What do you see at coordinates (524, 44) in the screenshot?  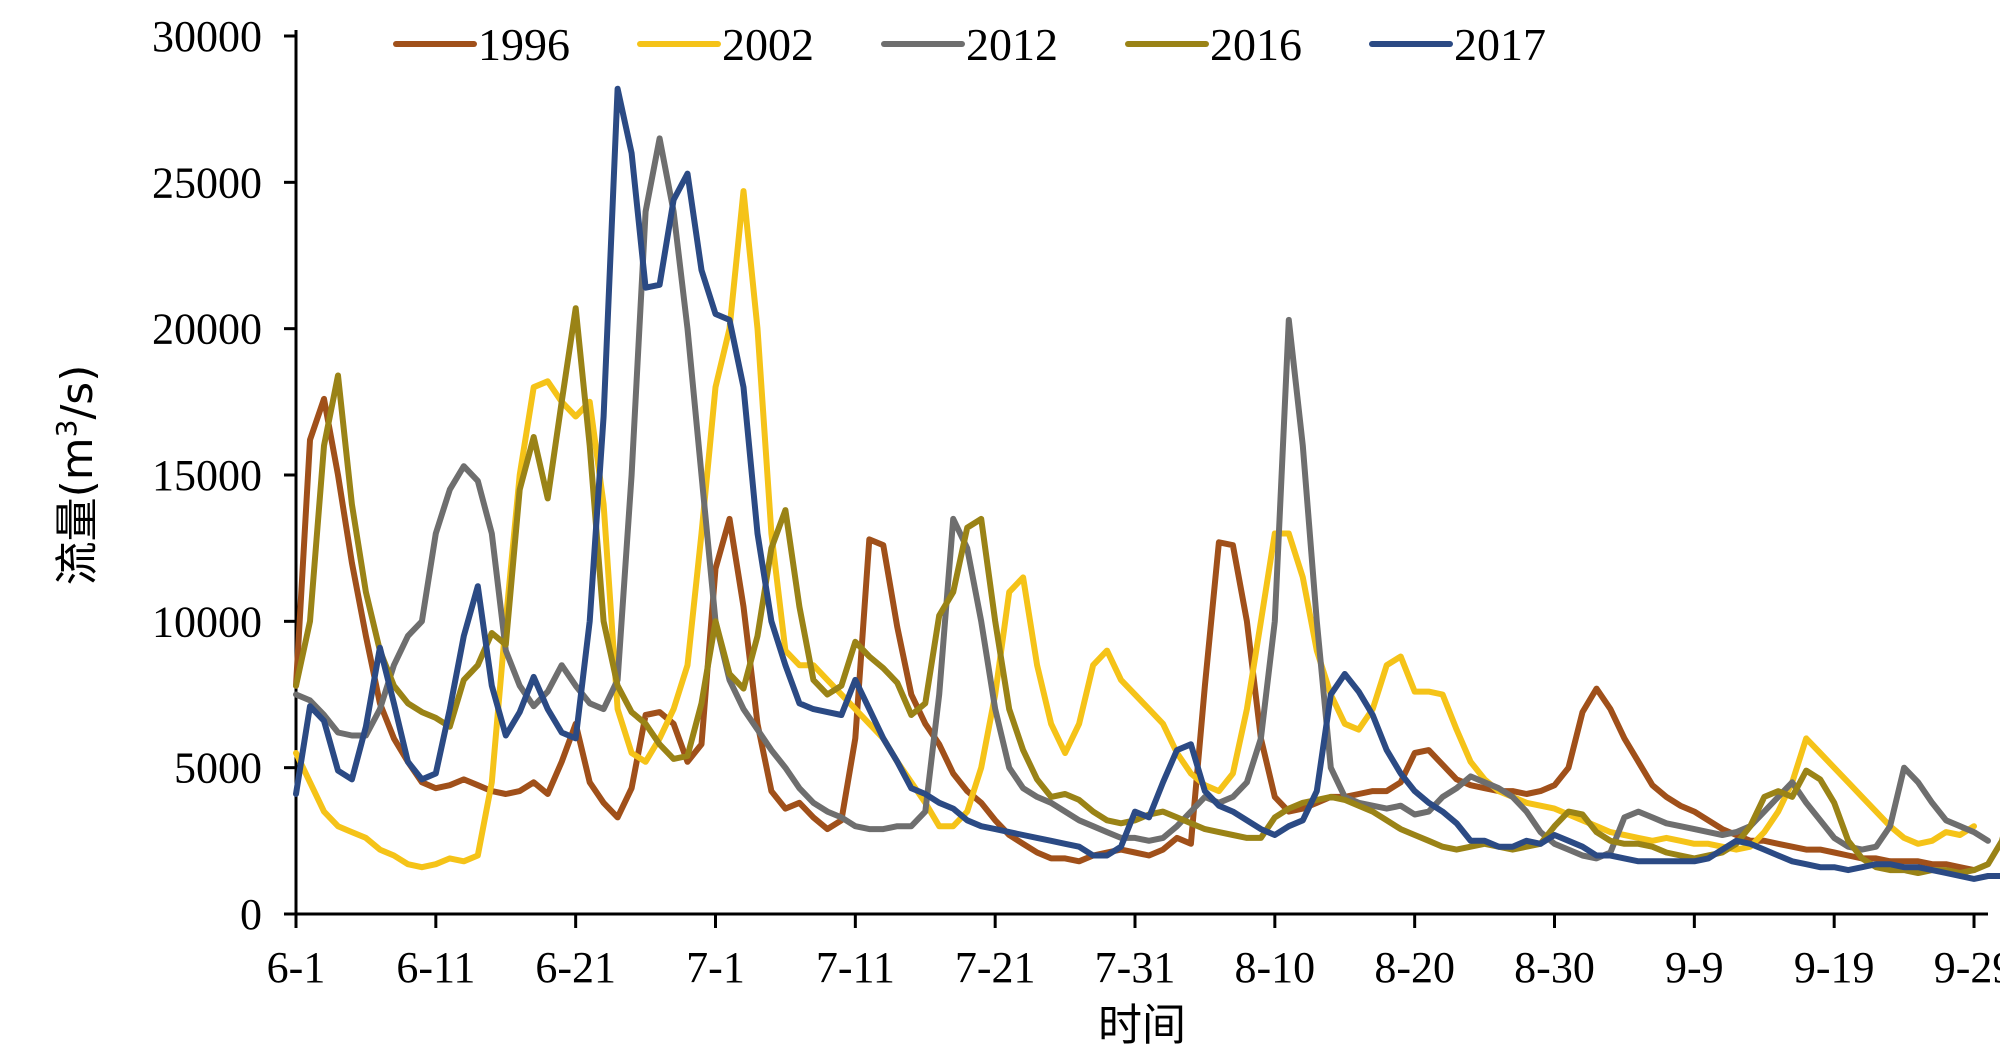 I see `legend-label-1996: 1996` at bounding box center [524, 44].